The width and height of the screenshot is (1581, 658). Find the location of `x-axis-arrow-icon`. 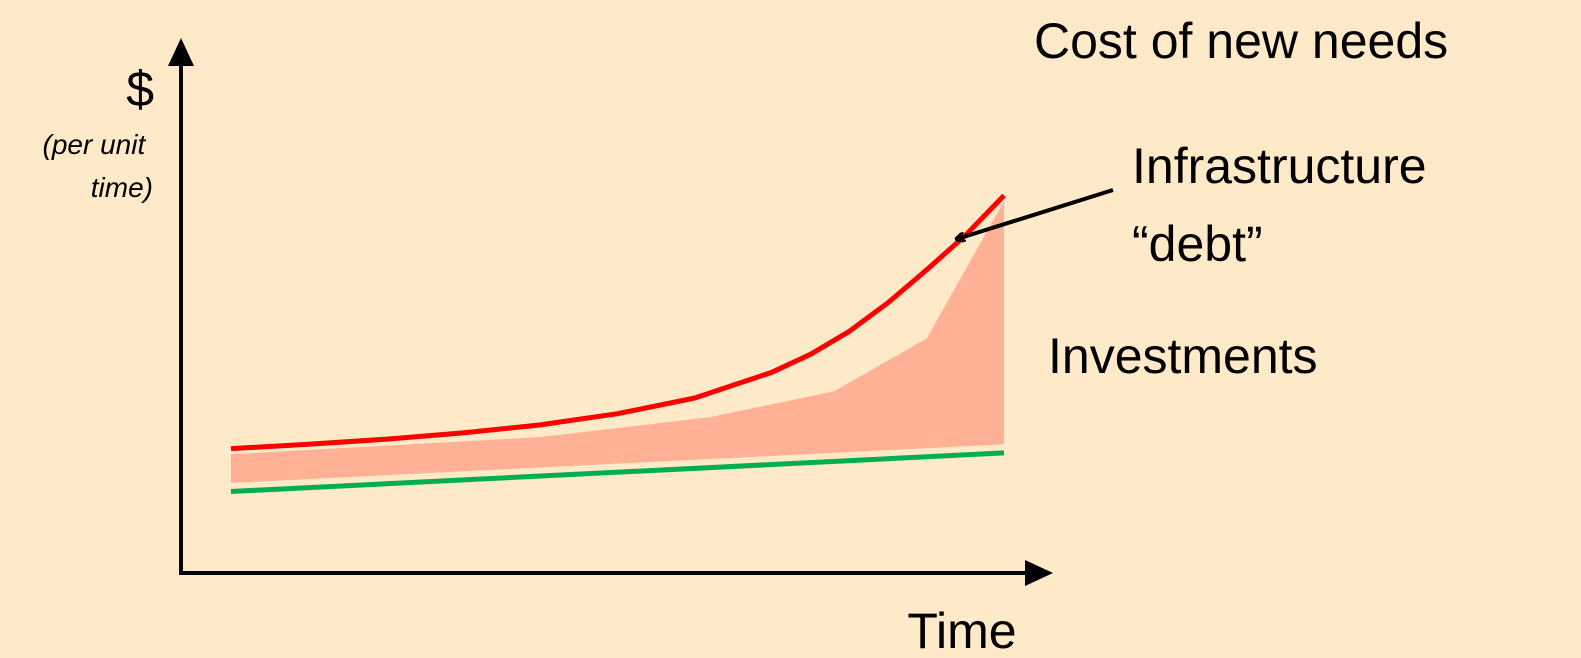

x-axis-arrow-icon is located at coordinates (1039, 573).